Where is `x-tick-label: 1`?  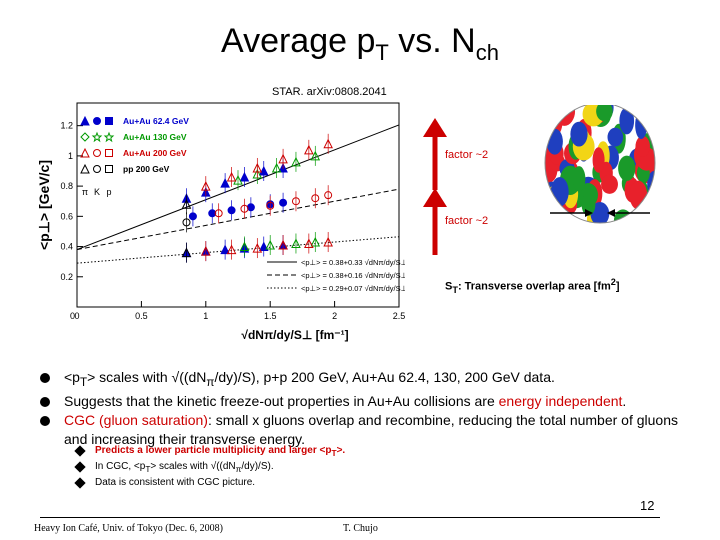
x-tick-label: 1 is located at coordinates (205, 316).